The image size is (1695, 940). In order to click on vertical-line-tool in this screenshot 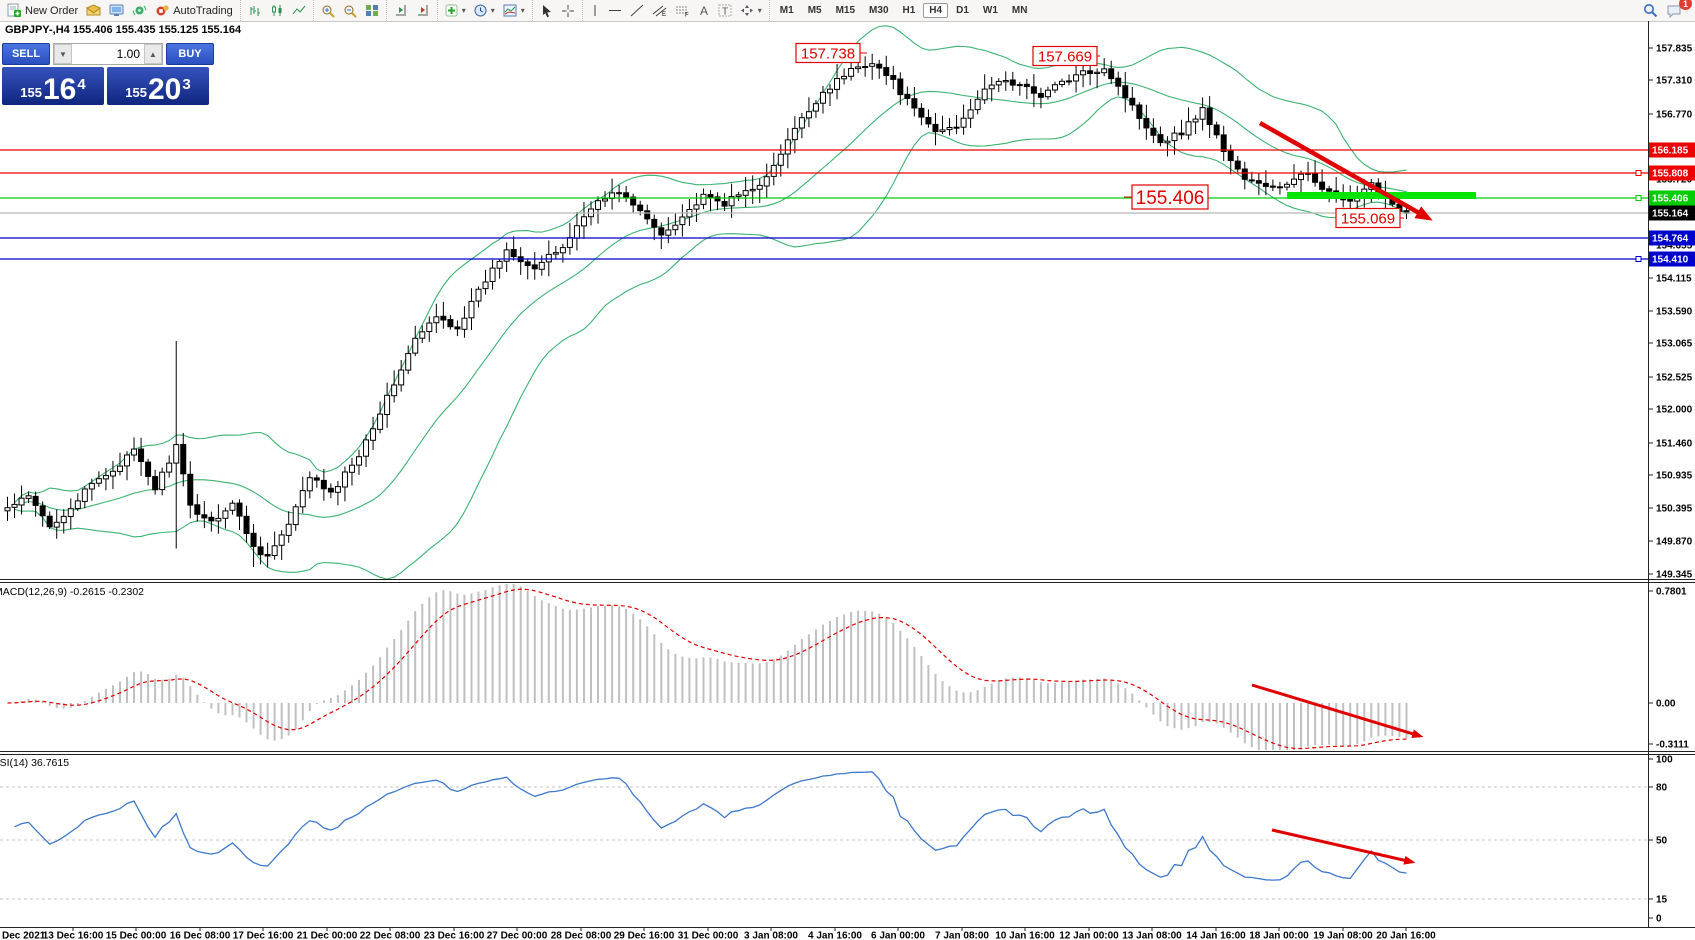, I will do `click(595, 10)`.